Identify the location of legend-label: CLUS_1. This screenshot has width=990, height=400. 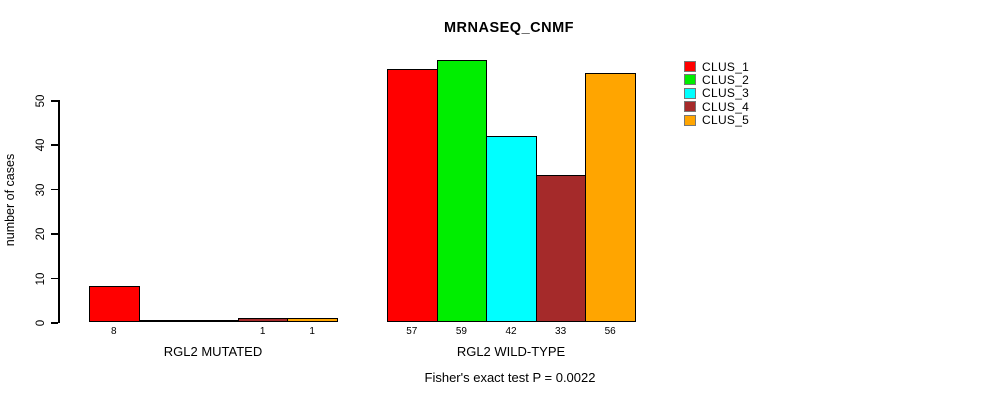
(726, 66).